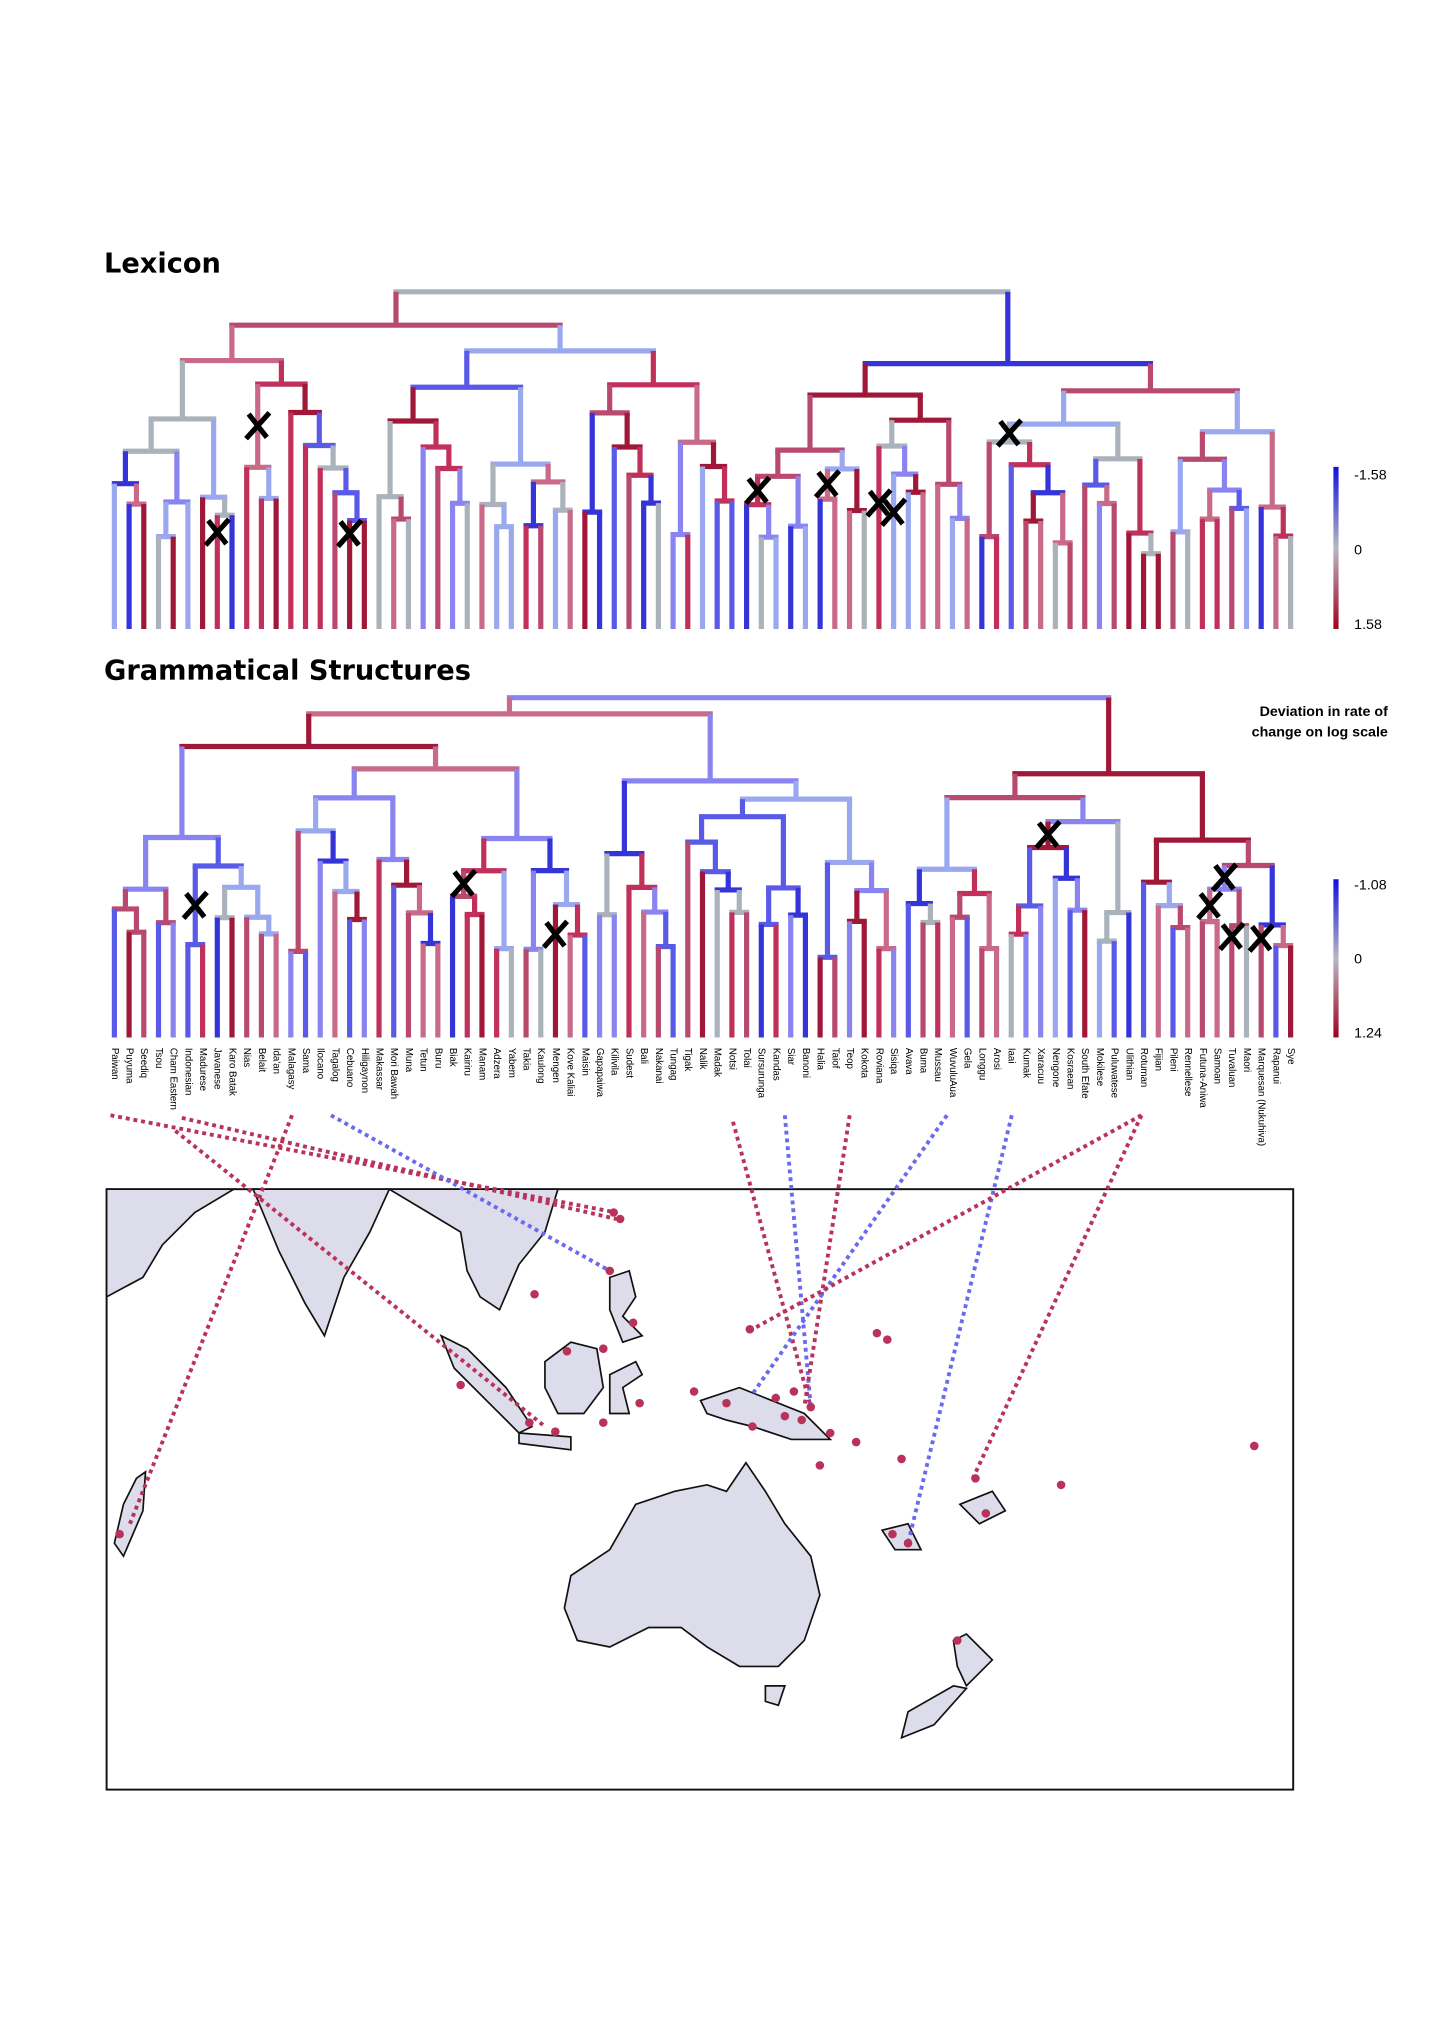  What do you see at coordinates (1320, 733) in the screenshot?
I see `legend-title: change on log scale` at bounding box center [1320, 733].